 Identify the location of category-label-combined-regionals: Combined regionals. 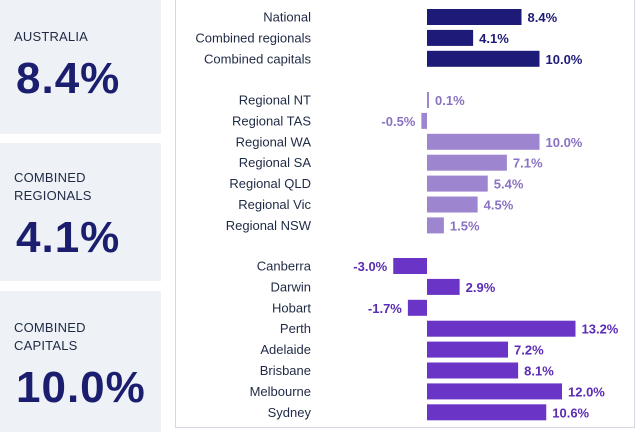
(253, 37).